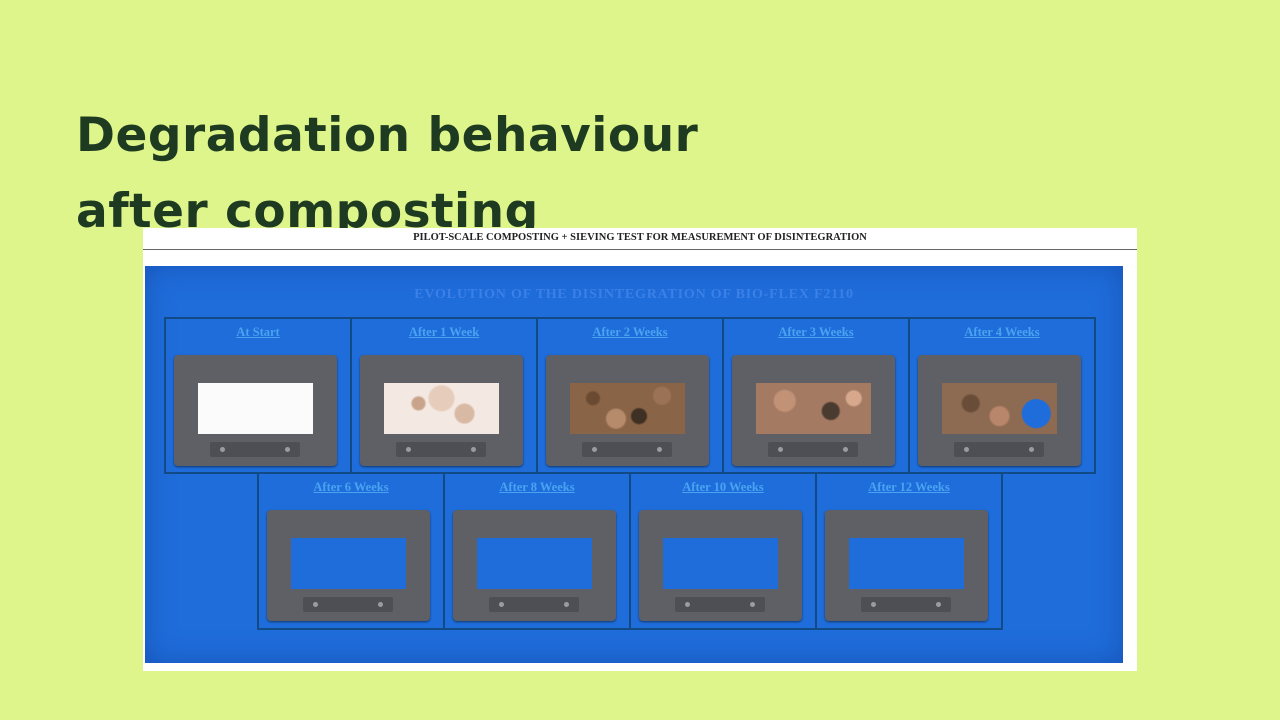 The height and width of the screenshot is (720, 1280). I want to click on stage-label: After 4 Weeks, so click(1002, 332).